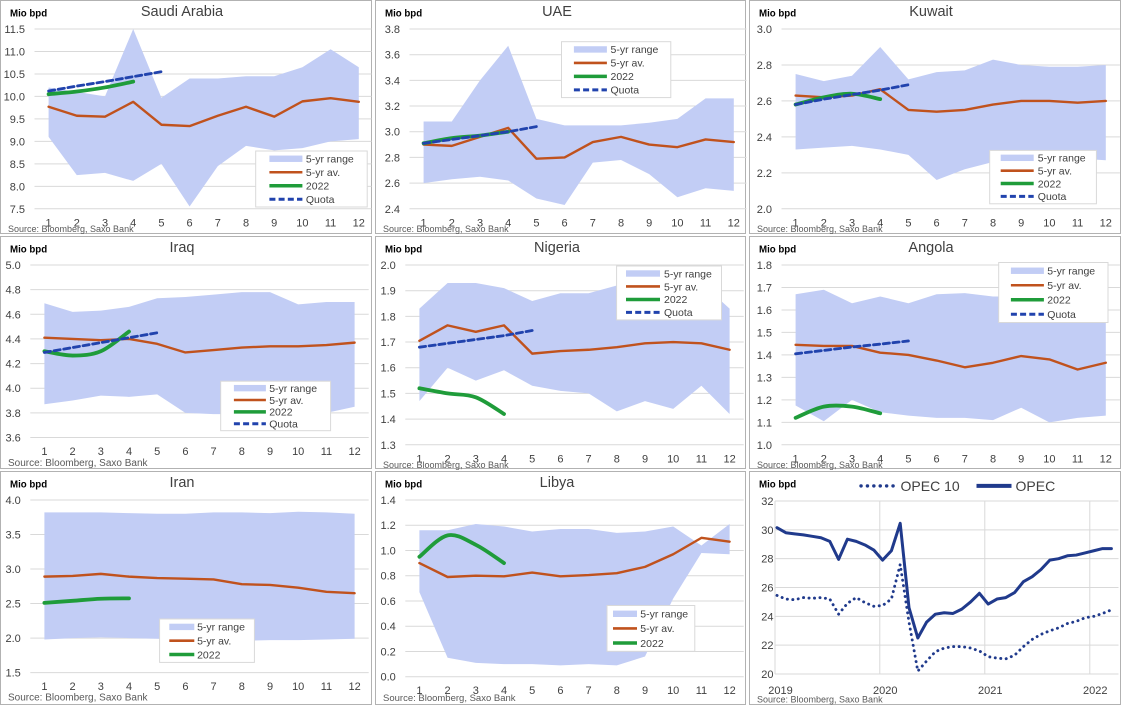 The height and width of the screenshot is (705, 1121). Describe the element at coordinates (182, 248) in the screenshot. I see `svg-text: Iraq` at that location.